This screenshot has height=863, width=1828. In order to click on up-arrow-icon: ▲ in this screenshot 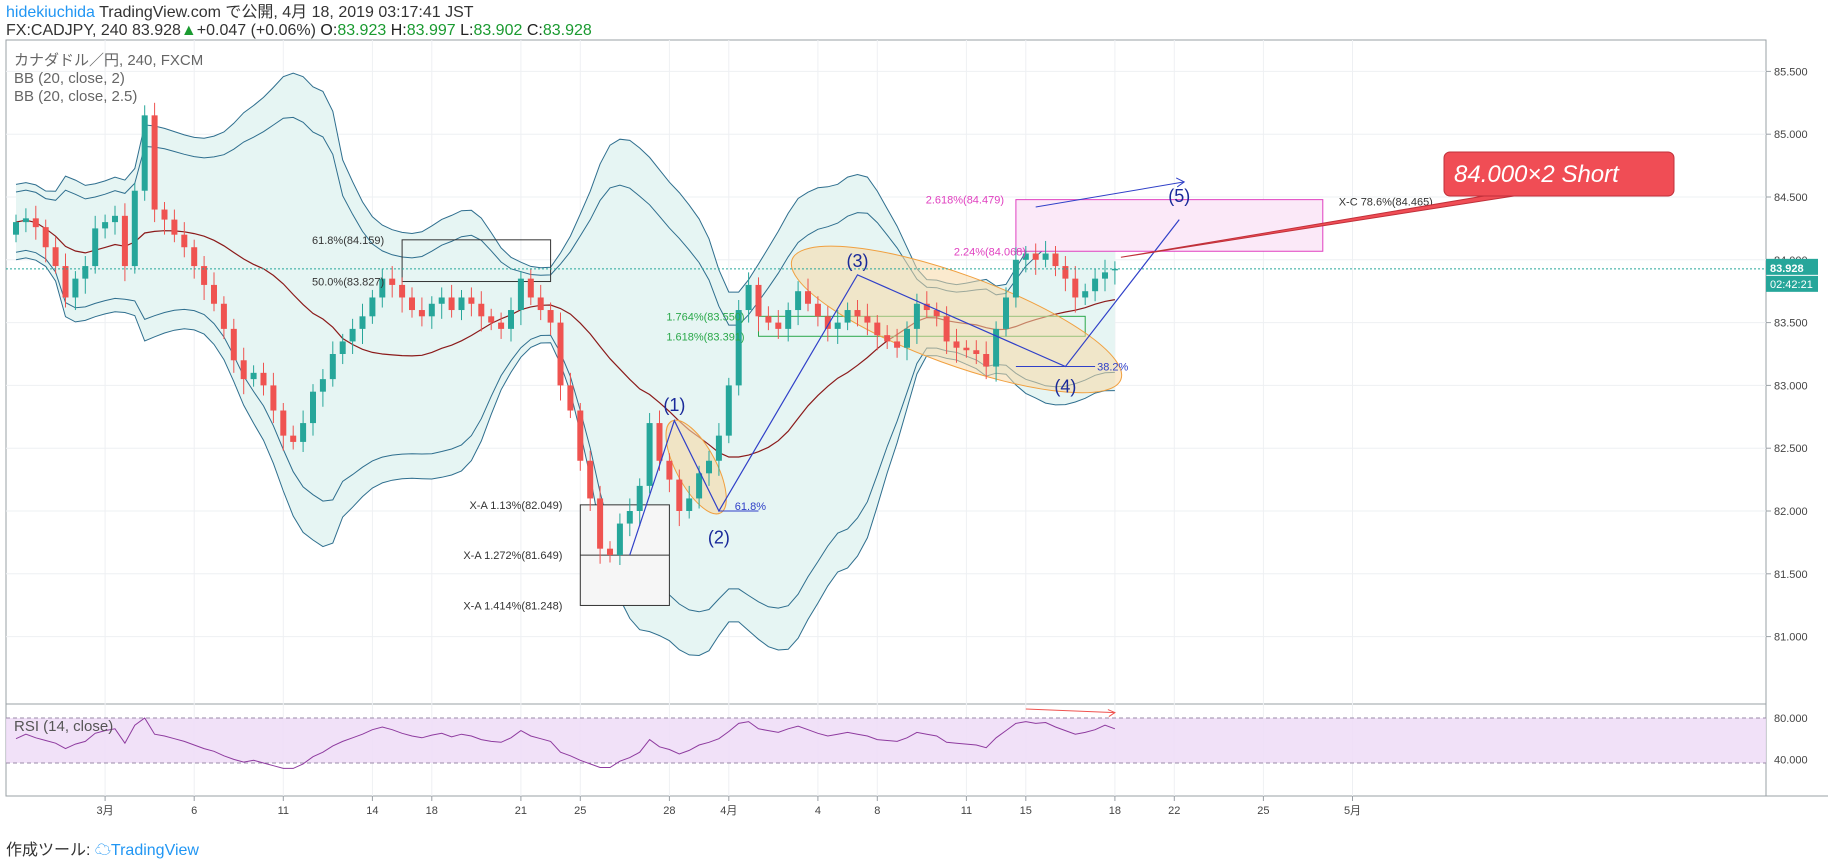, I will do `click(188, 30)`.